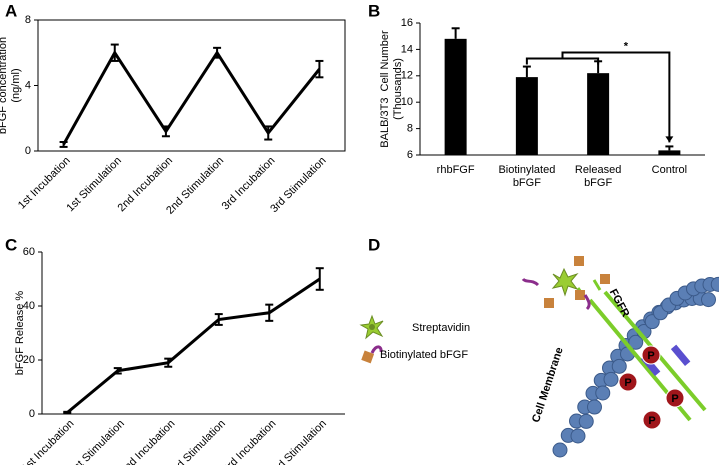  I want to click on y-axis-label: BALB/3T3 Cell Number, so click(385, 89).